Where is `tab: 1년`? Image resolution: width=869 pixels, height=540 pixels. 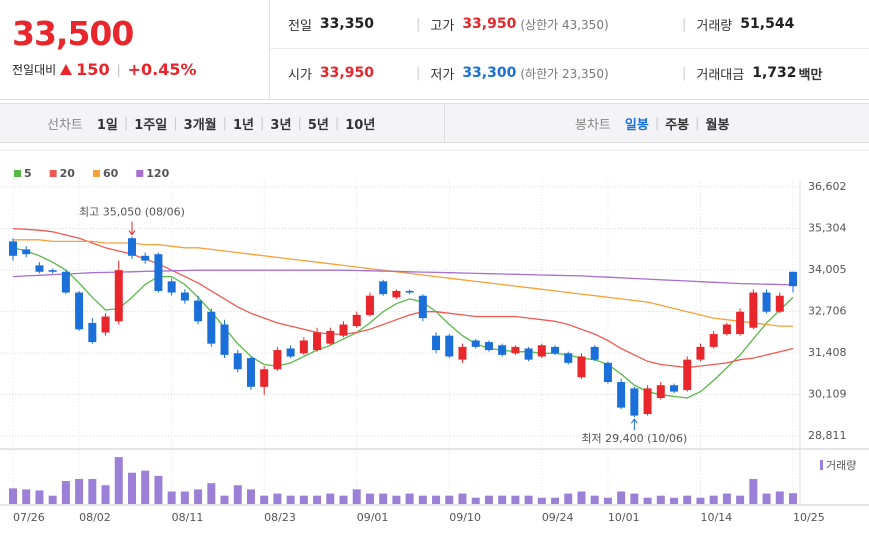
tab: 1년 is located at coordinates (244, 125).